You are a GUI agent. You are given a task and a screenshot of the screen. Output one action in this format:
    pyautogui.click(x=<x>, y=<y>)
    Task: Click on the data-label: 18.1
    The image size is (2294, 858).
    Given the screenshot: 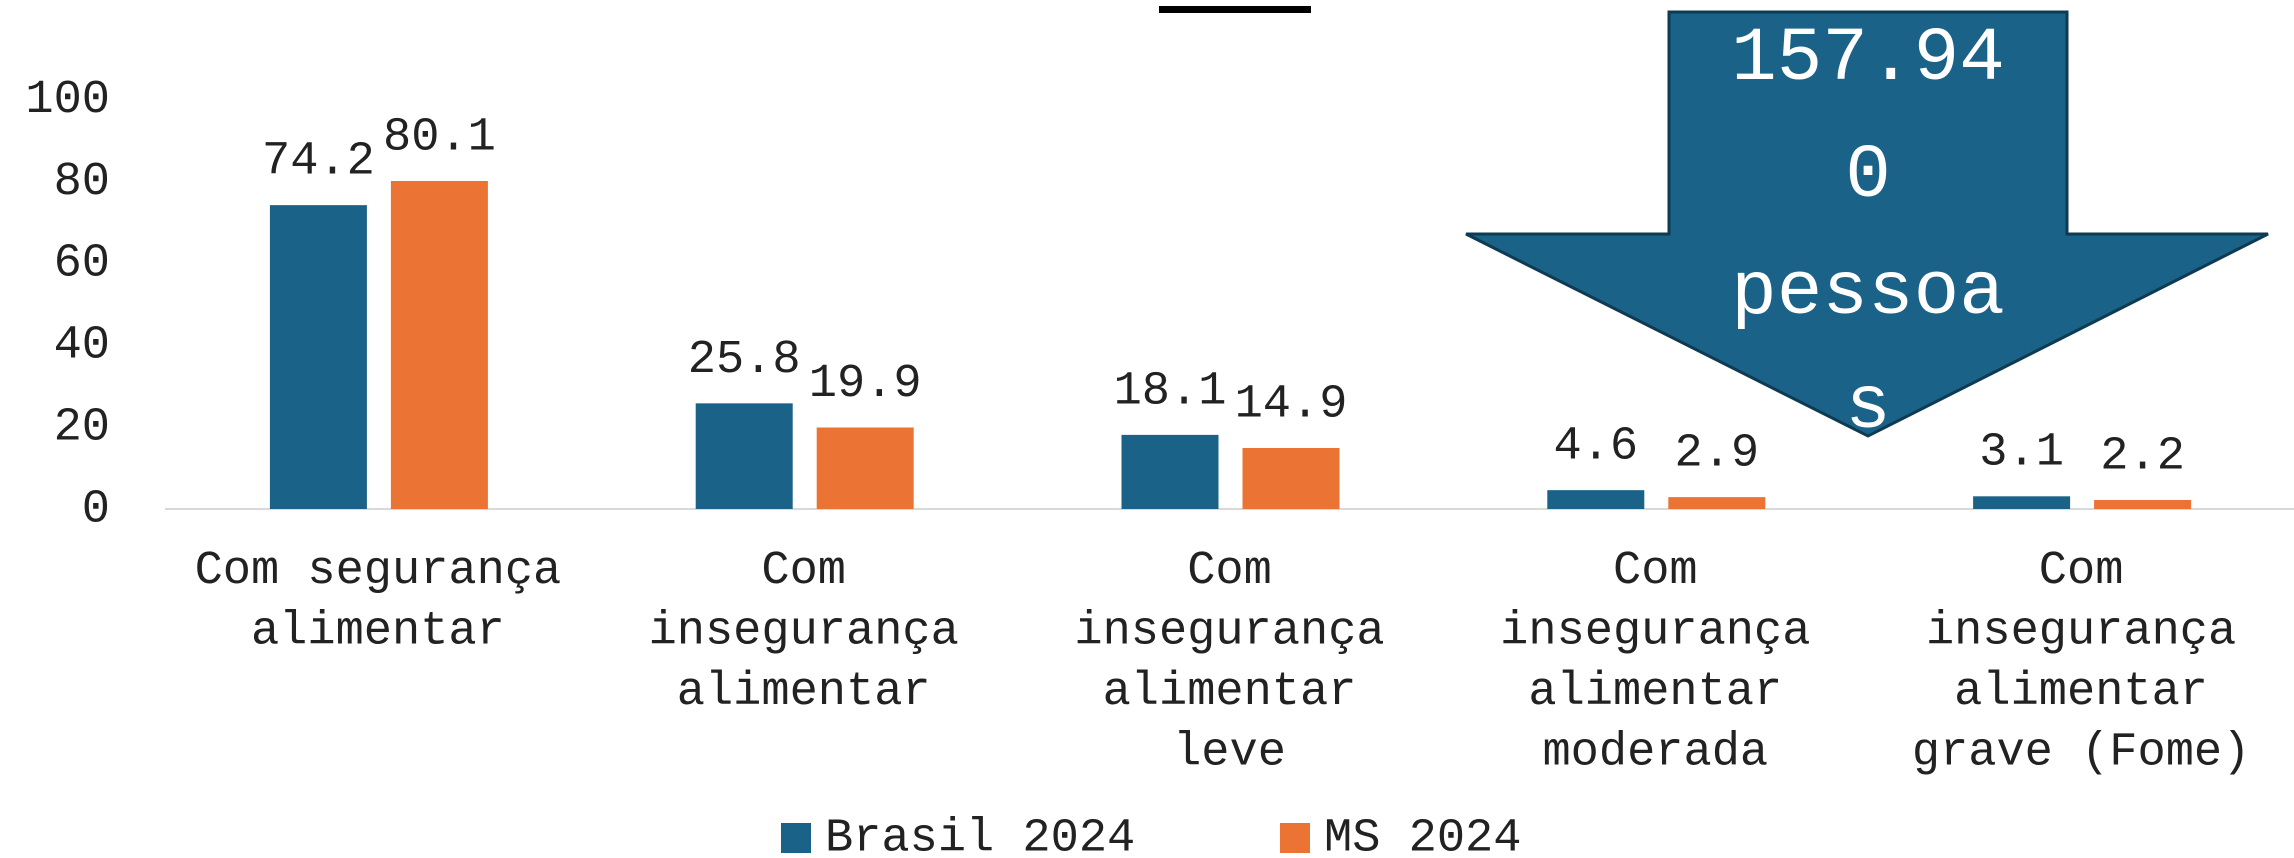 What is the action you would take?
    pyautogui.click(x=1170, y=391)
    